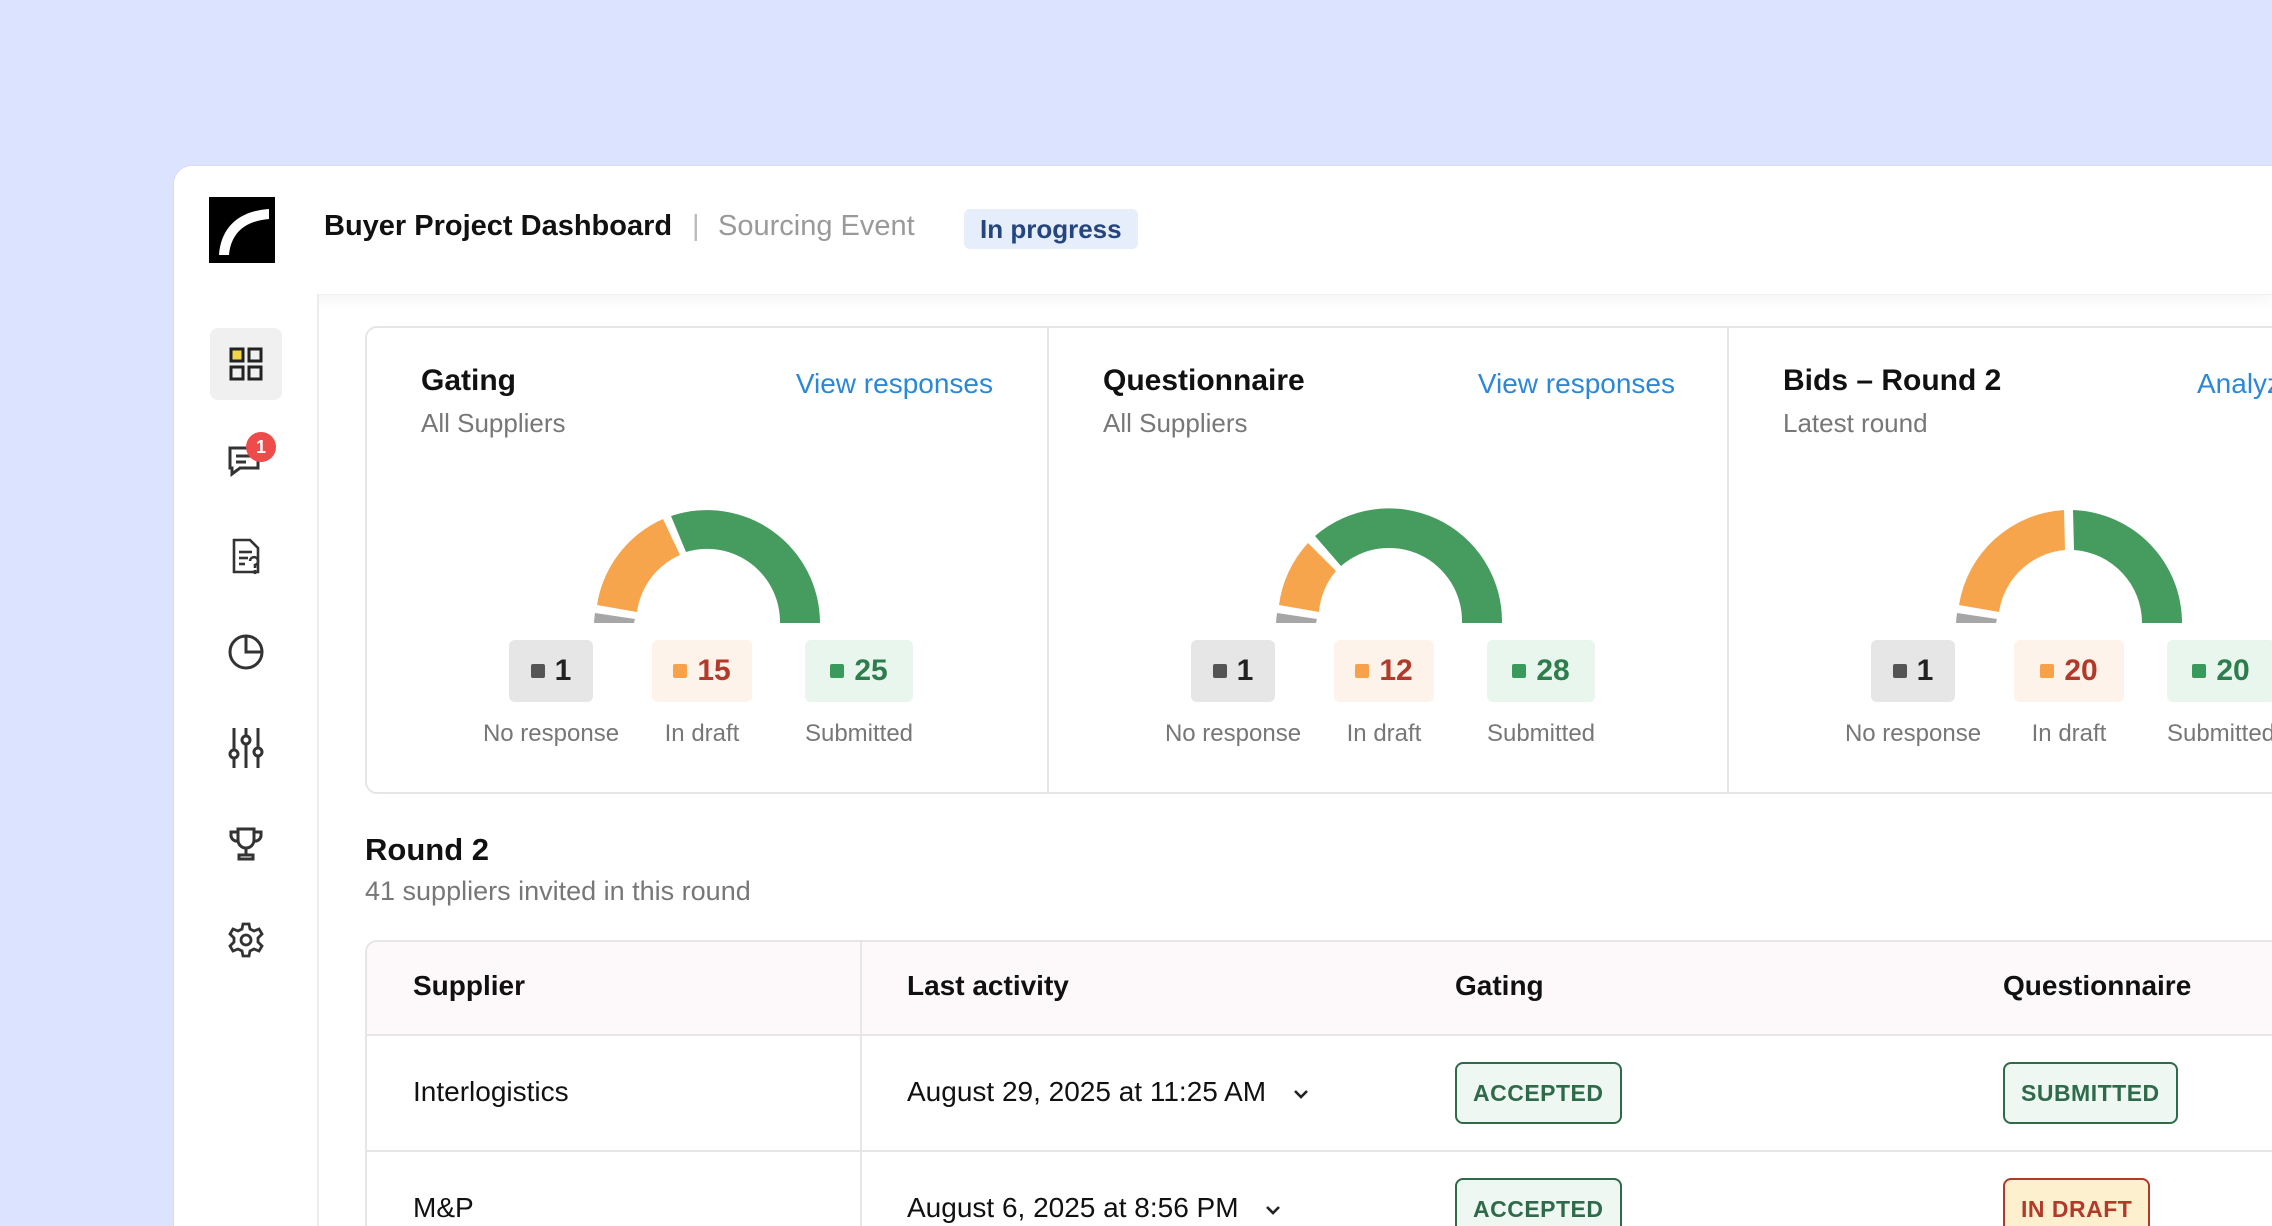 The width and height of the screenshot is (2272, 1226). I want to click on last-activity: August 6, 2025 at 8:56 PM, so click(1094, 1208).